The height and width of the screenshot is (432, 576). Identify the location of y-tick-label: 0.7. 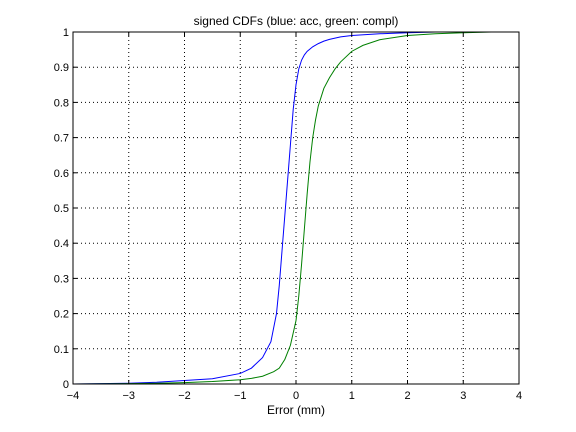
(61, 139).